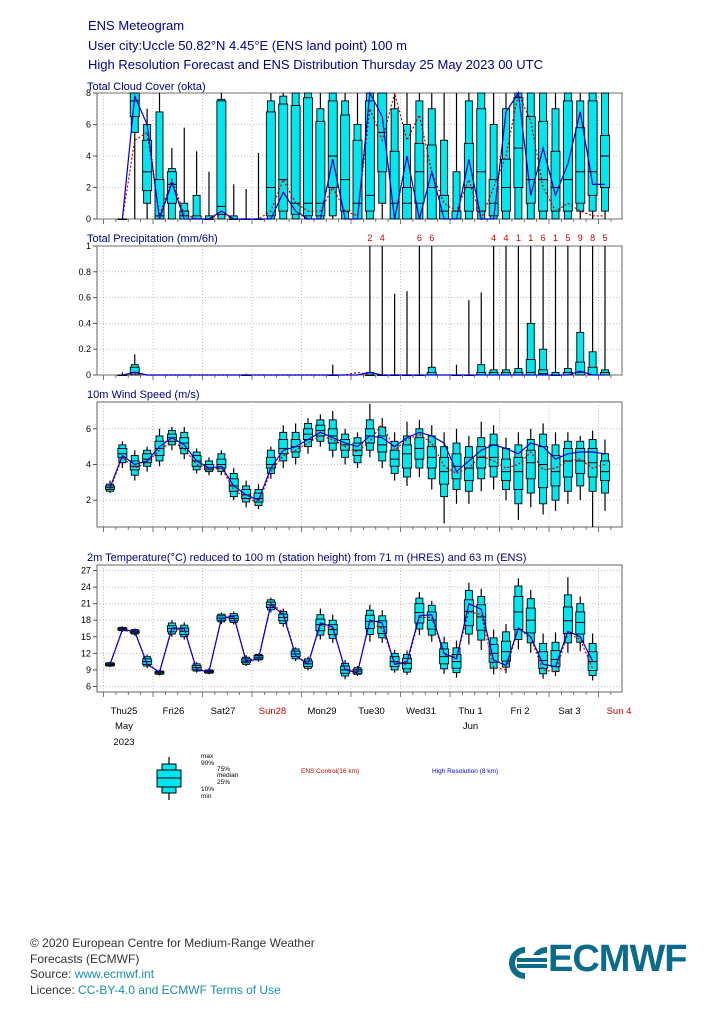  Describe the element at coordinates (143, 395) in the screenshot. I see `panel-title: 10m Wind Speed (m/s)` at that location.